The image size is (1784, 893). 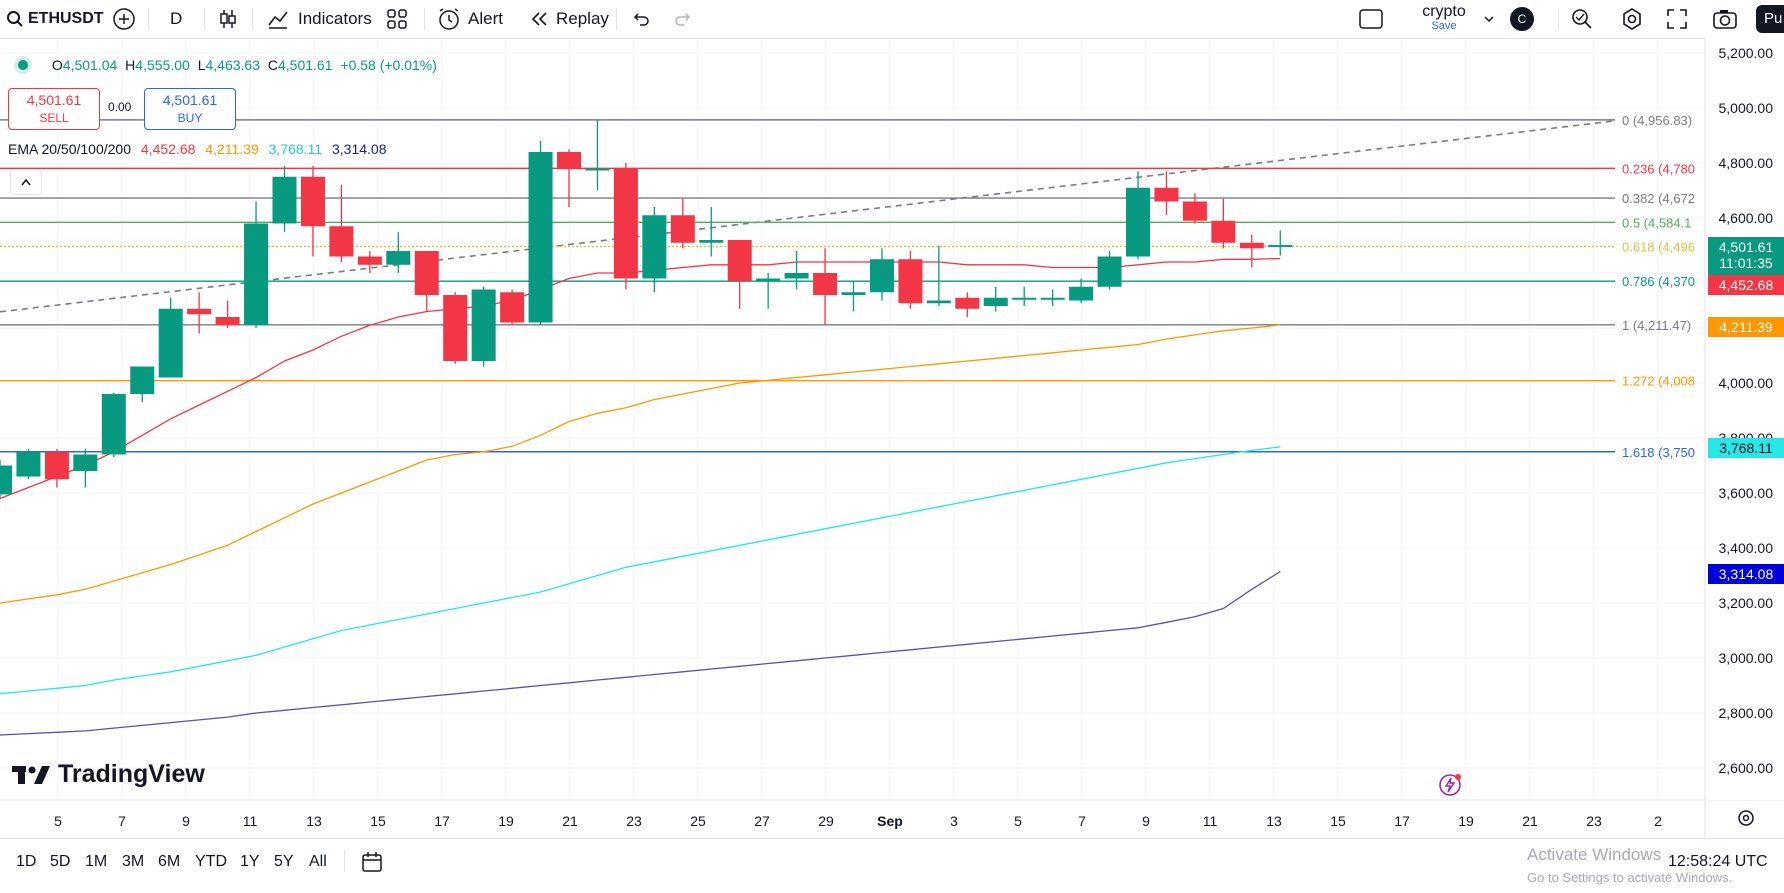 What do you see at coordinates (250, 821) in the screenshot?
I see `time-axis-label: 11` at bounding box center [250, 821].